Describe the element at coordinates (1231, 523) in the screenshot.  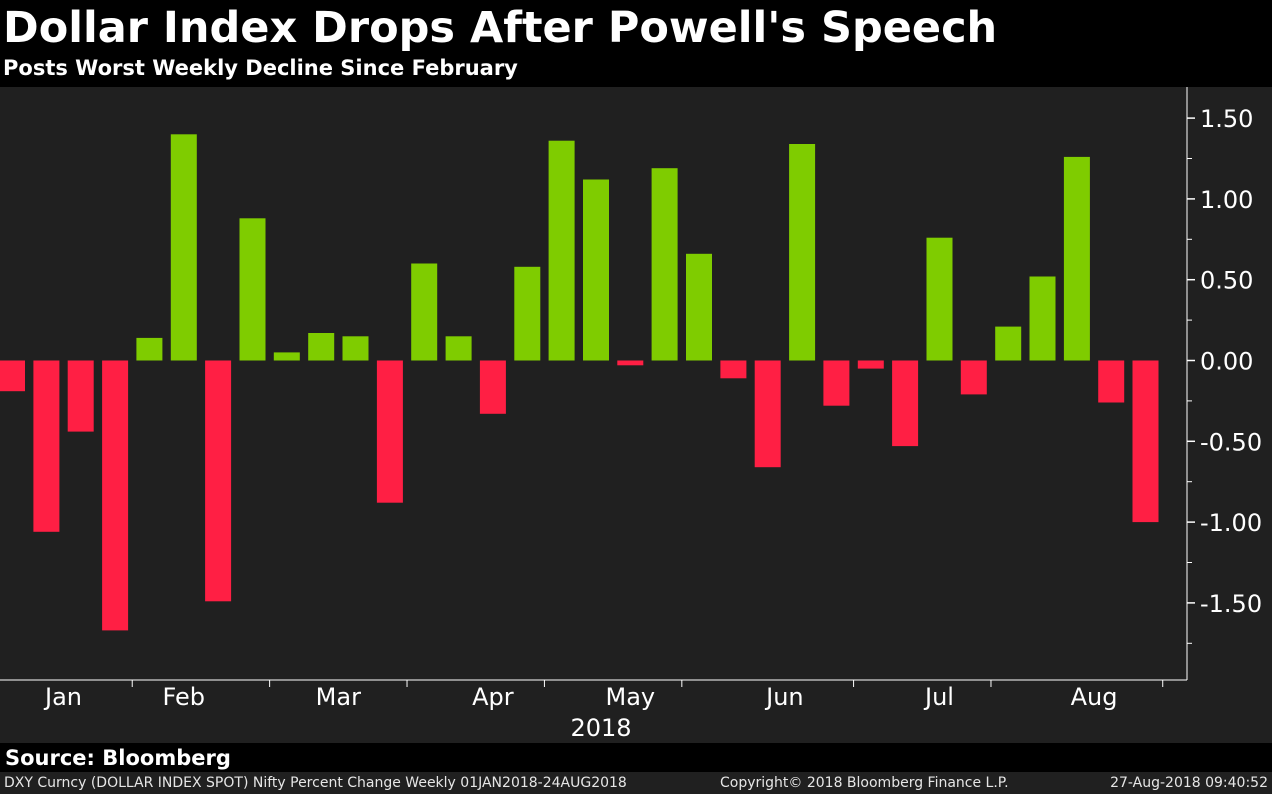
I see `y-axis-tick-label: -1.00` at that location.